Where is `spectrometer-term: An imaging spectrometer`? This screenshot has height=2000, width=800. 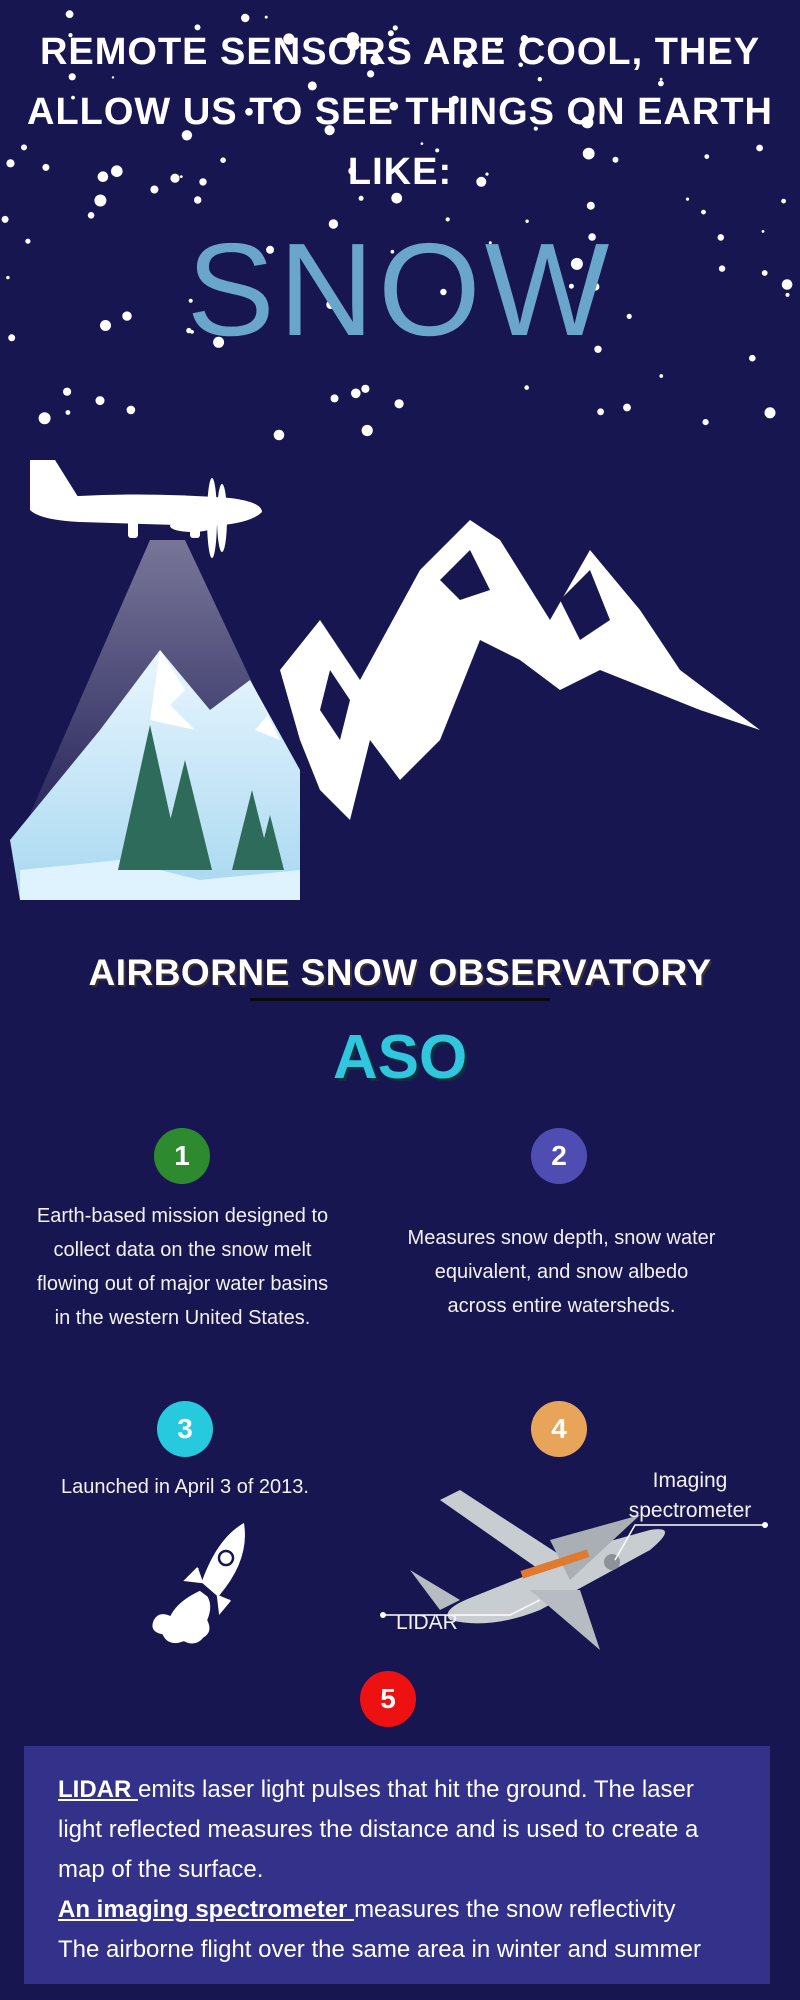
spectrometer-term: An imaging spectrometer is located at coordinates (206, 1909).